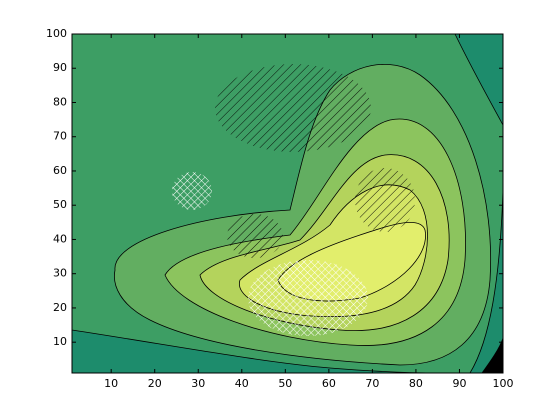 Image resolution: width=560 pixels, height=420 pixels. I want to click on y-tick-label: 90, so click(60, 67).